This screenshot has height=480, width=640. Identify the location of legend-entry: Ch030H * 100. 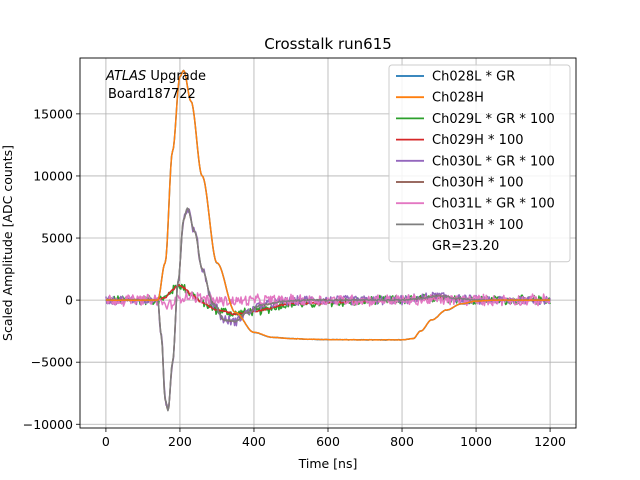
(477, 183).